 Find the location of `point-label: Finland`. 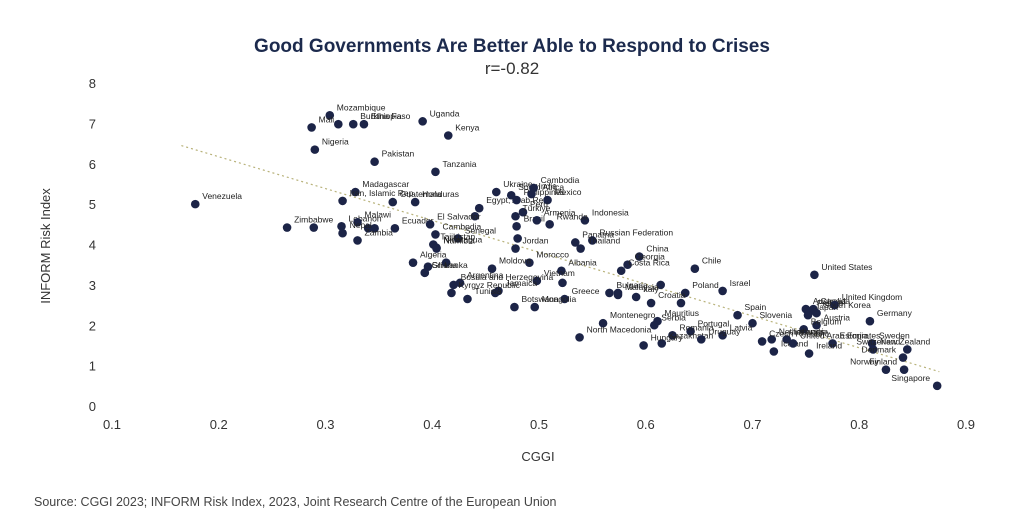

point-label: Finland is located at coordinates (883, 362).